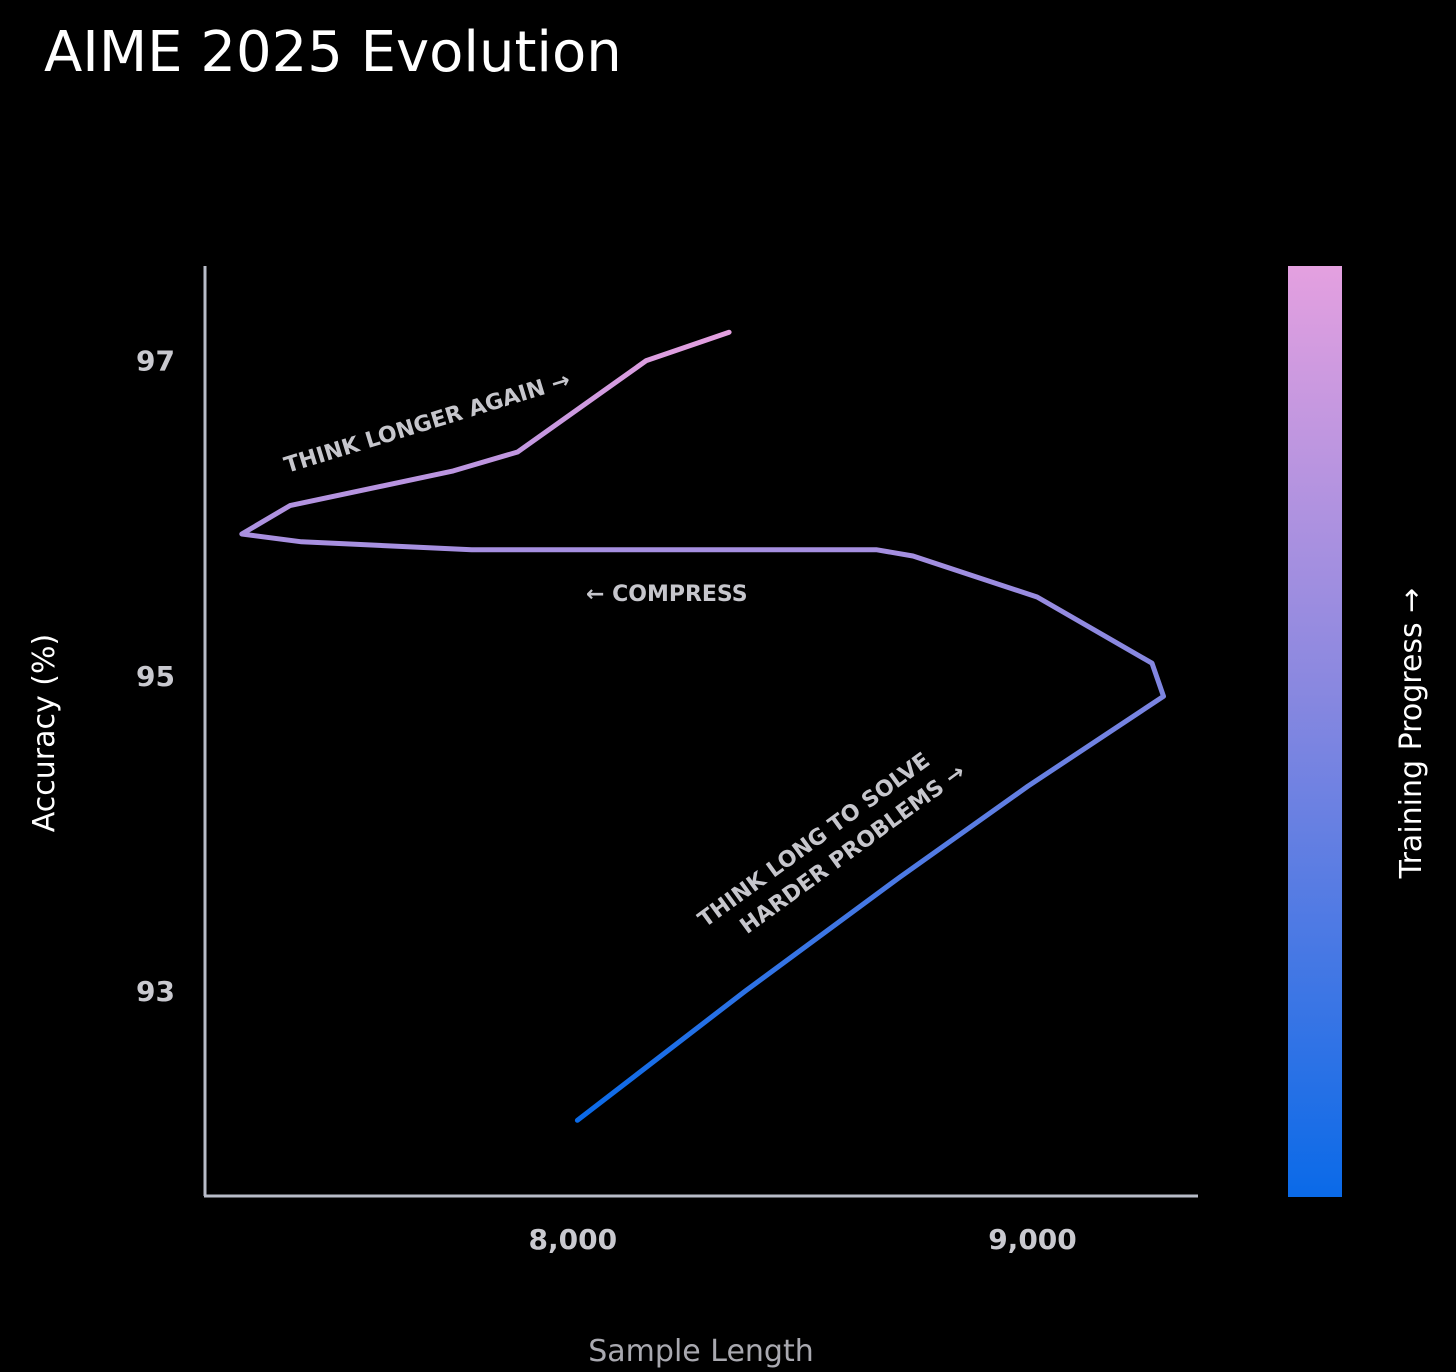 Image resolution: width=1456 pixels, height=1372 pixels. I want to click on annotation-think-long-to-solve: THINK LONG TO SOLVE HARDER PROBLEMS →, so click(832, 843).